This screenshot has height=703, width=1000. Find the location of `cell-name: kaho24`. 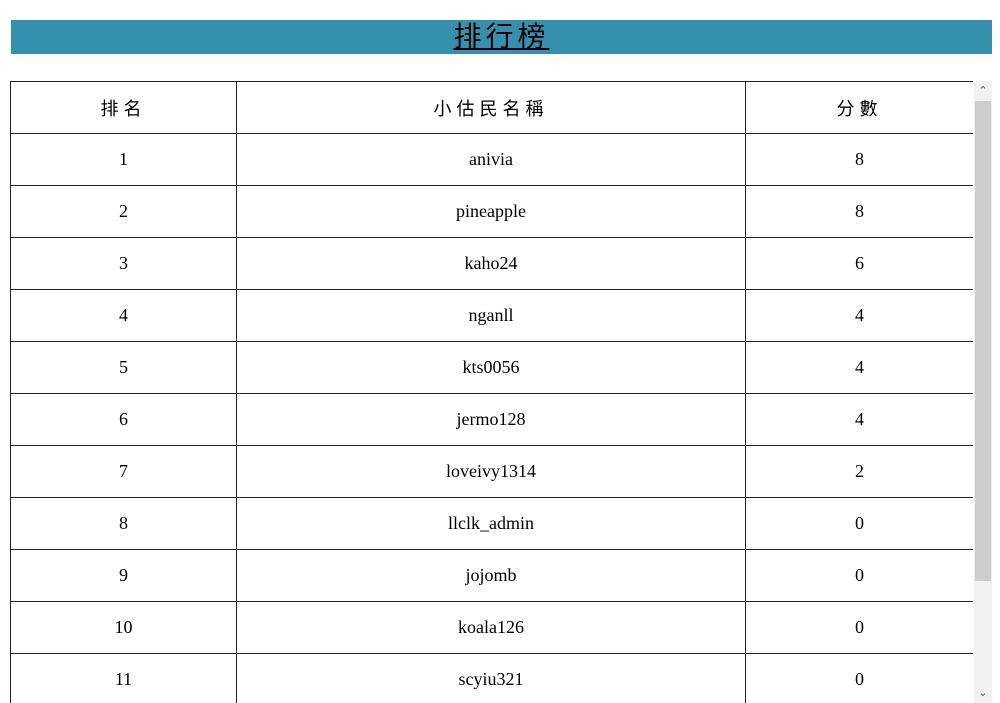

cell-name: kaho24 is located at coordinates (491, 263).